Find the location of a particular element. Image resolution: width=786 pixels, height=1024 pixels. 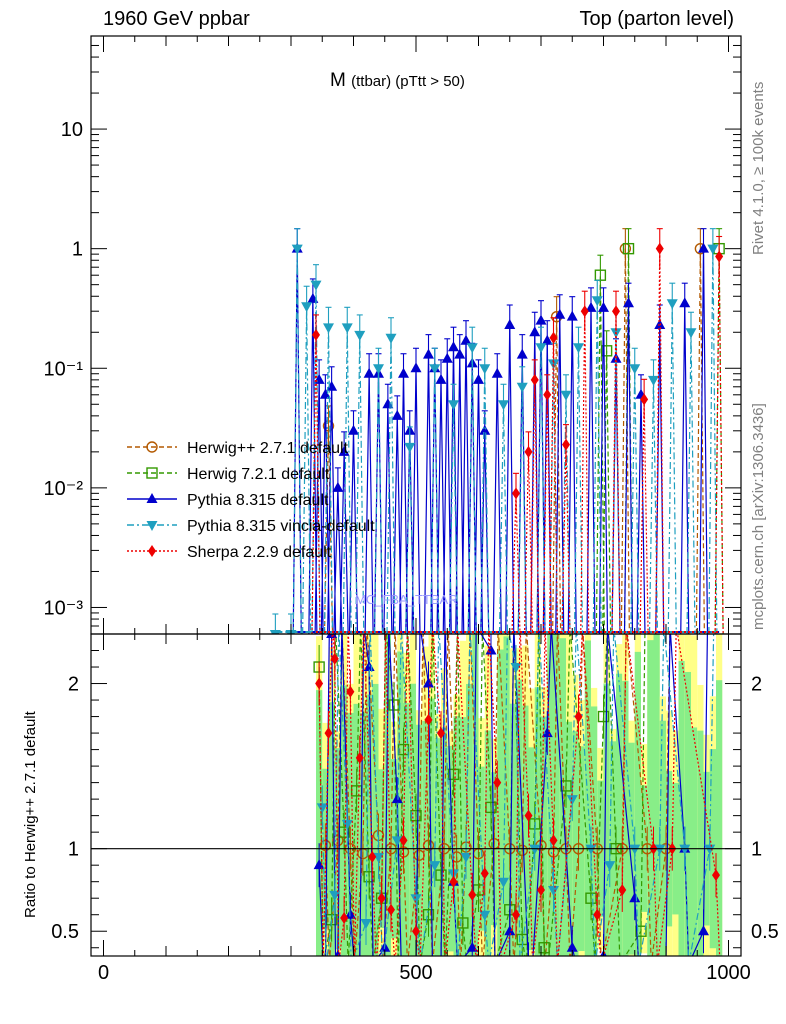

main-y-tick-label: 10⁻² is located at coordinates (64, 489).